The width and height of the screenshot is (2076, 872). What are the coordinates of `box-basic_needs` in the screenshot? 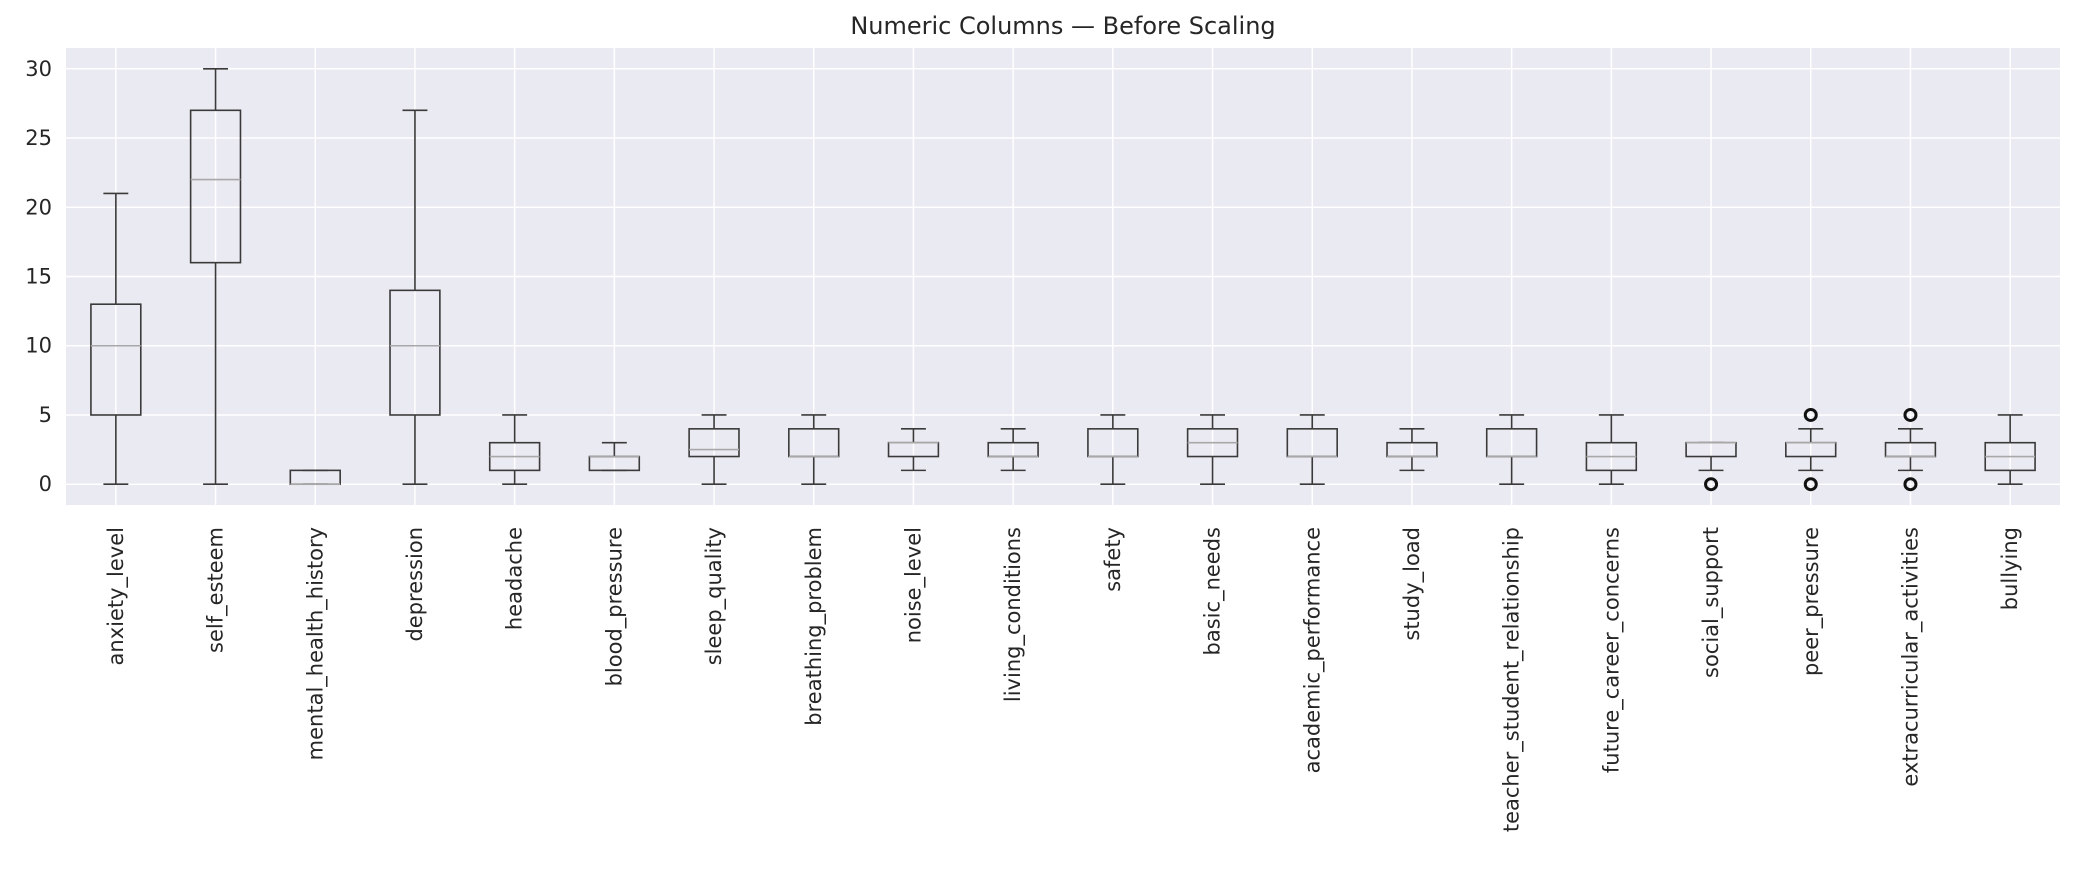 It's located at (1212, 450).